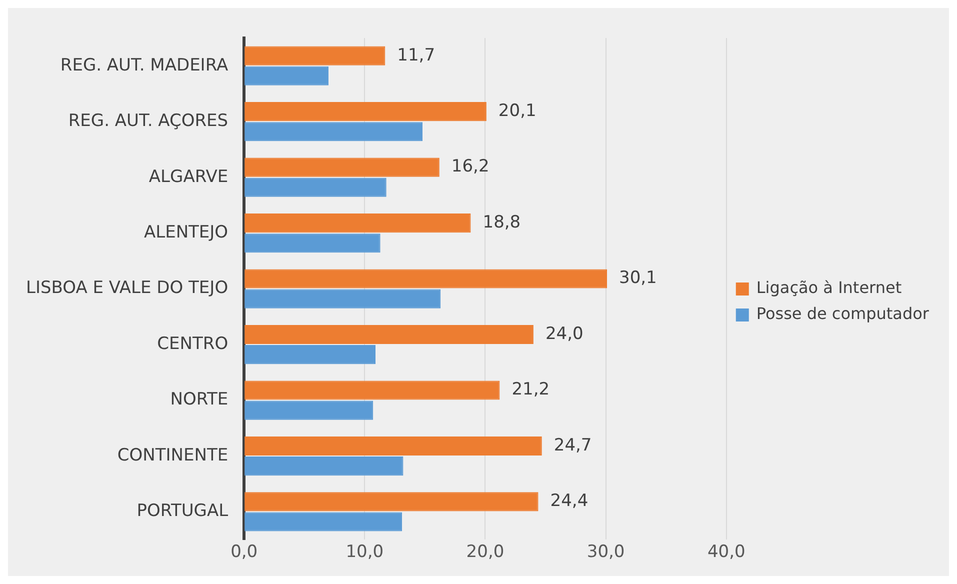 The height and width of the screenshot is (584, 957). What do you see at coordinates (573, 445) in the screenshot?
I see `data-label: 24,7` at bounding box center [573, 445].